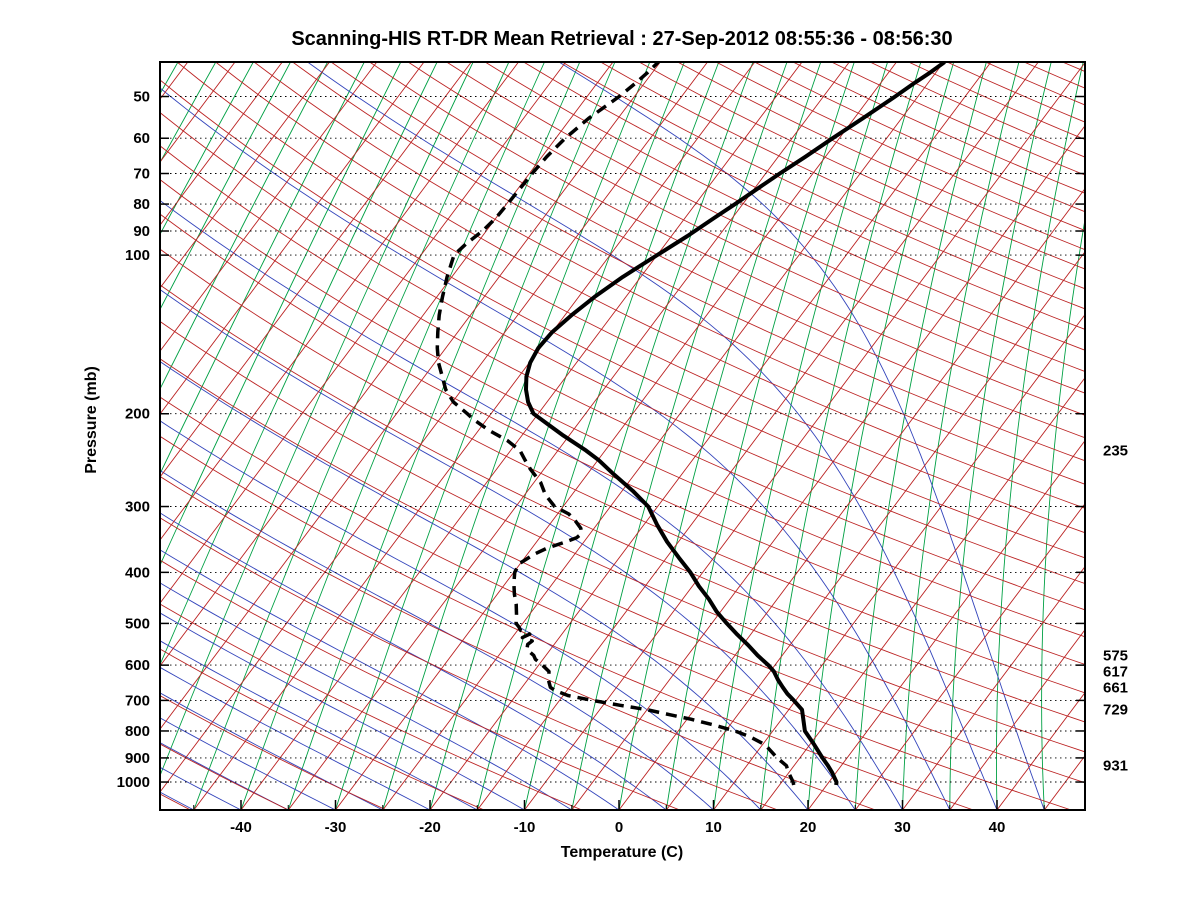 This screenshot has height=900, width=1200. Describe the element at coordinates (1115, 710) in the screenshot. I see `right-pressure-label: 729` at that location.